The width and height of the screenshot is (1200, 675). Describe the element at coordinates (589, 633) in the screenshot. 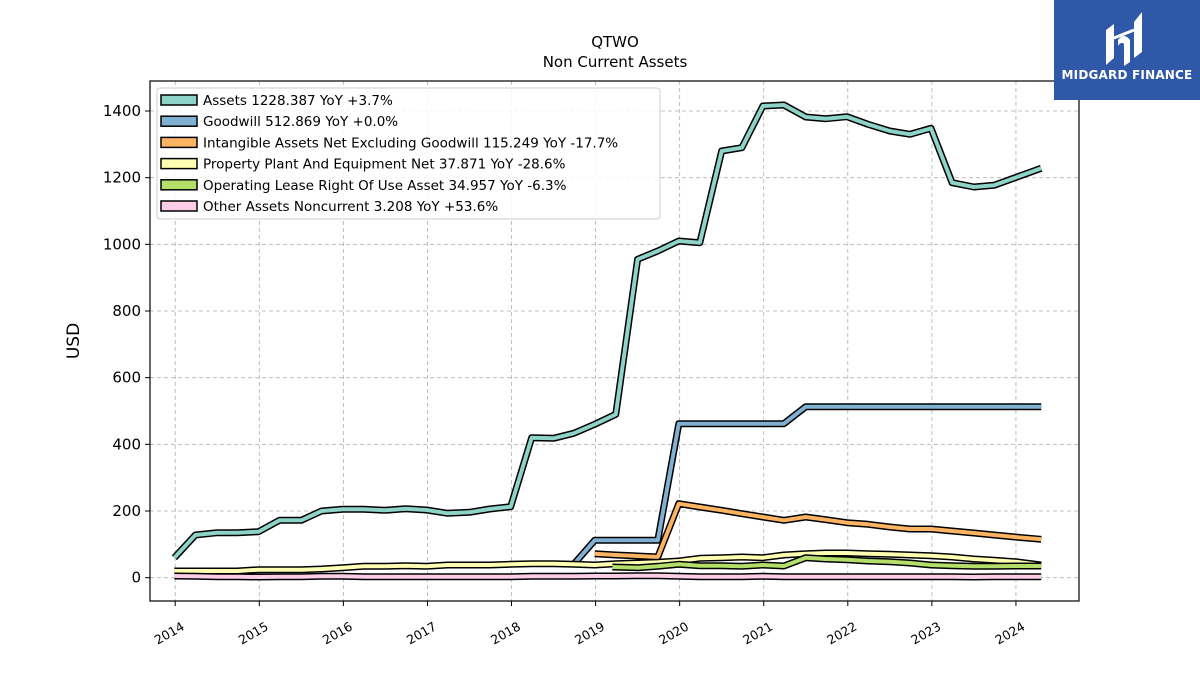

I see `x-tick-label: 2019` at that location.